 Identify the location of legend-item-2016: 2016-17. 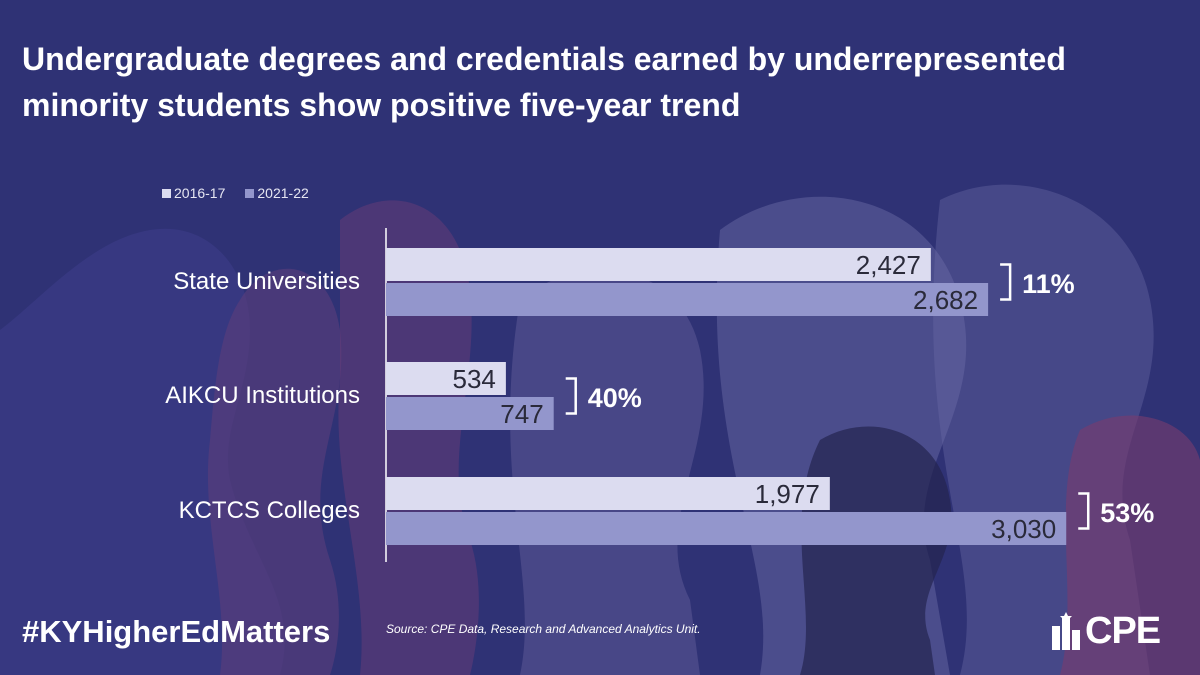
(193, 193).